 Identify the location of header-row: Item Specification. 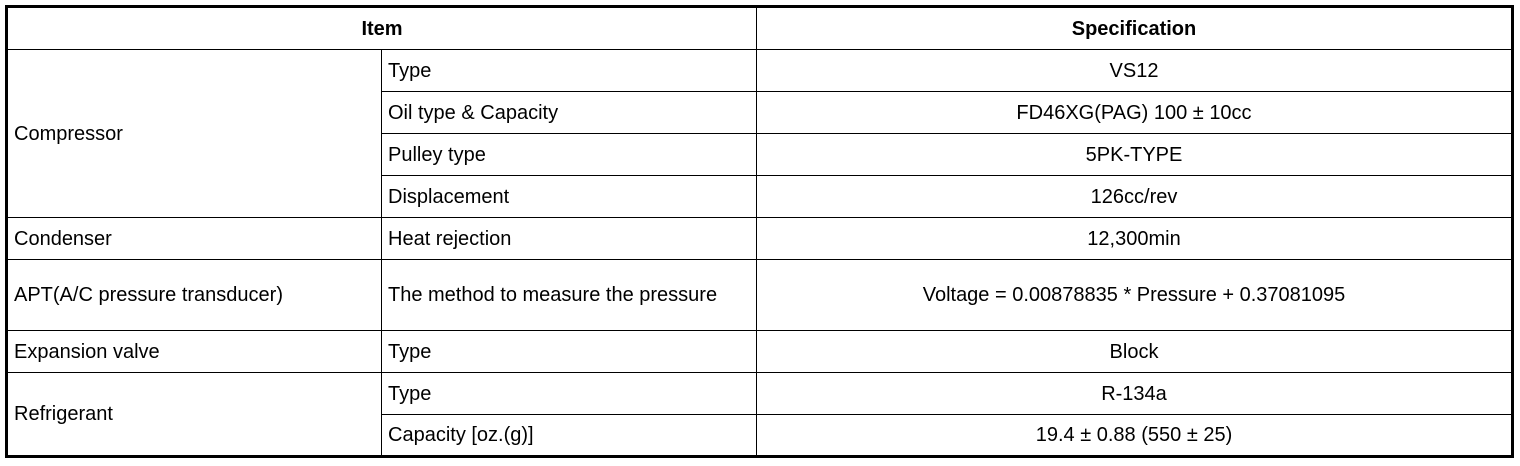
(759, 28).